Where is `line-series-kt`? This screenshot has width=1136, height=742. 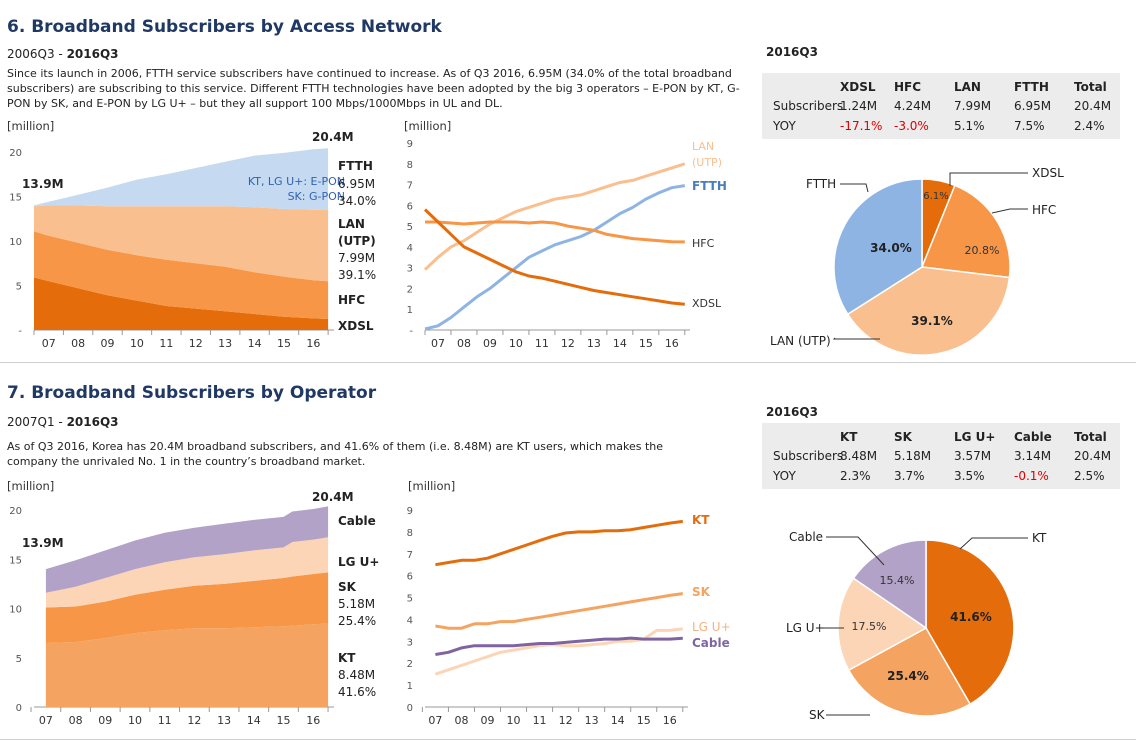 line-series-kt is located at coordinates (559, 543).